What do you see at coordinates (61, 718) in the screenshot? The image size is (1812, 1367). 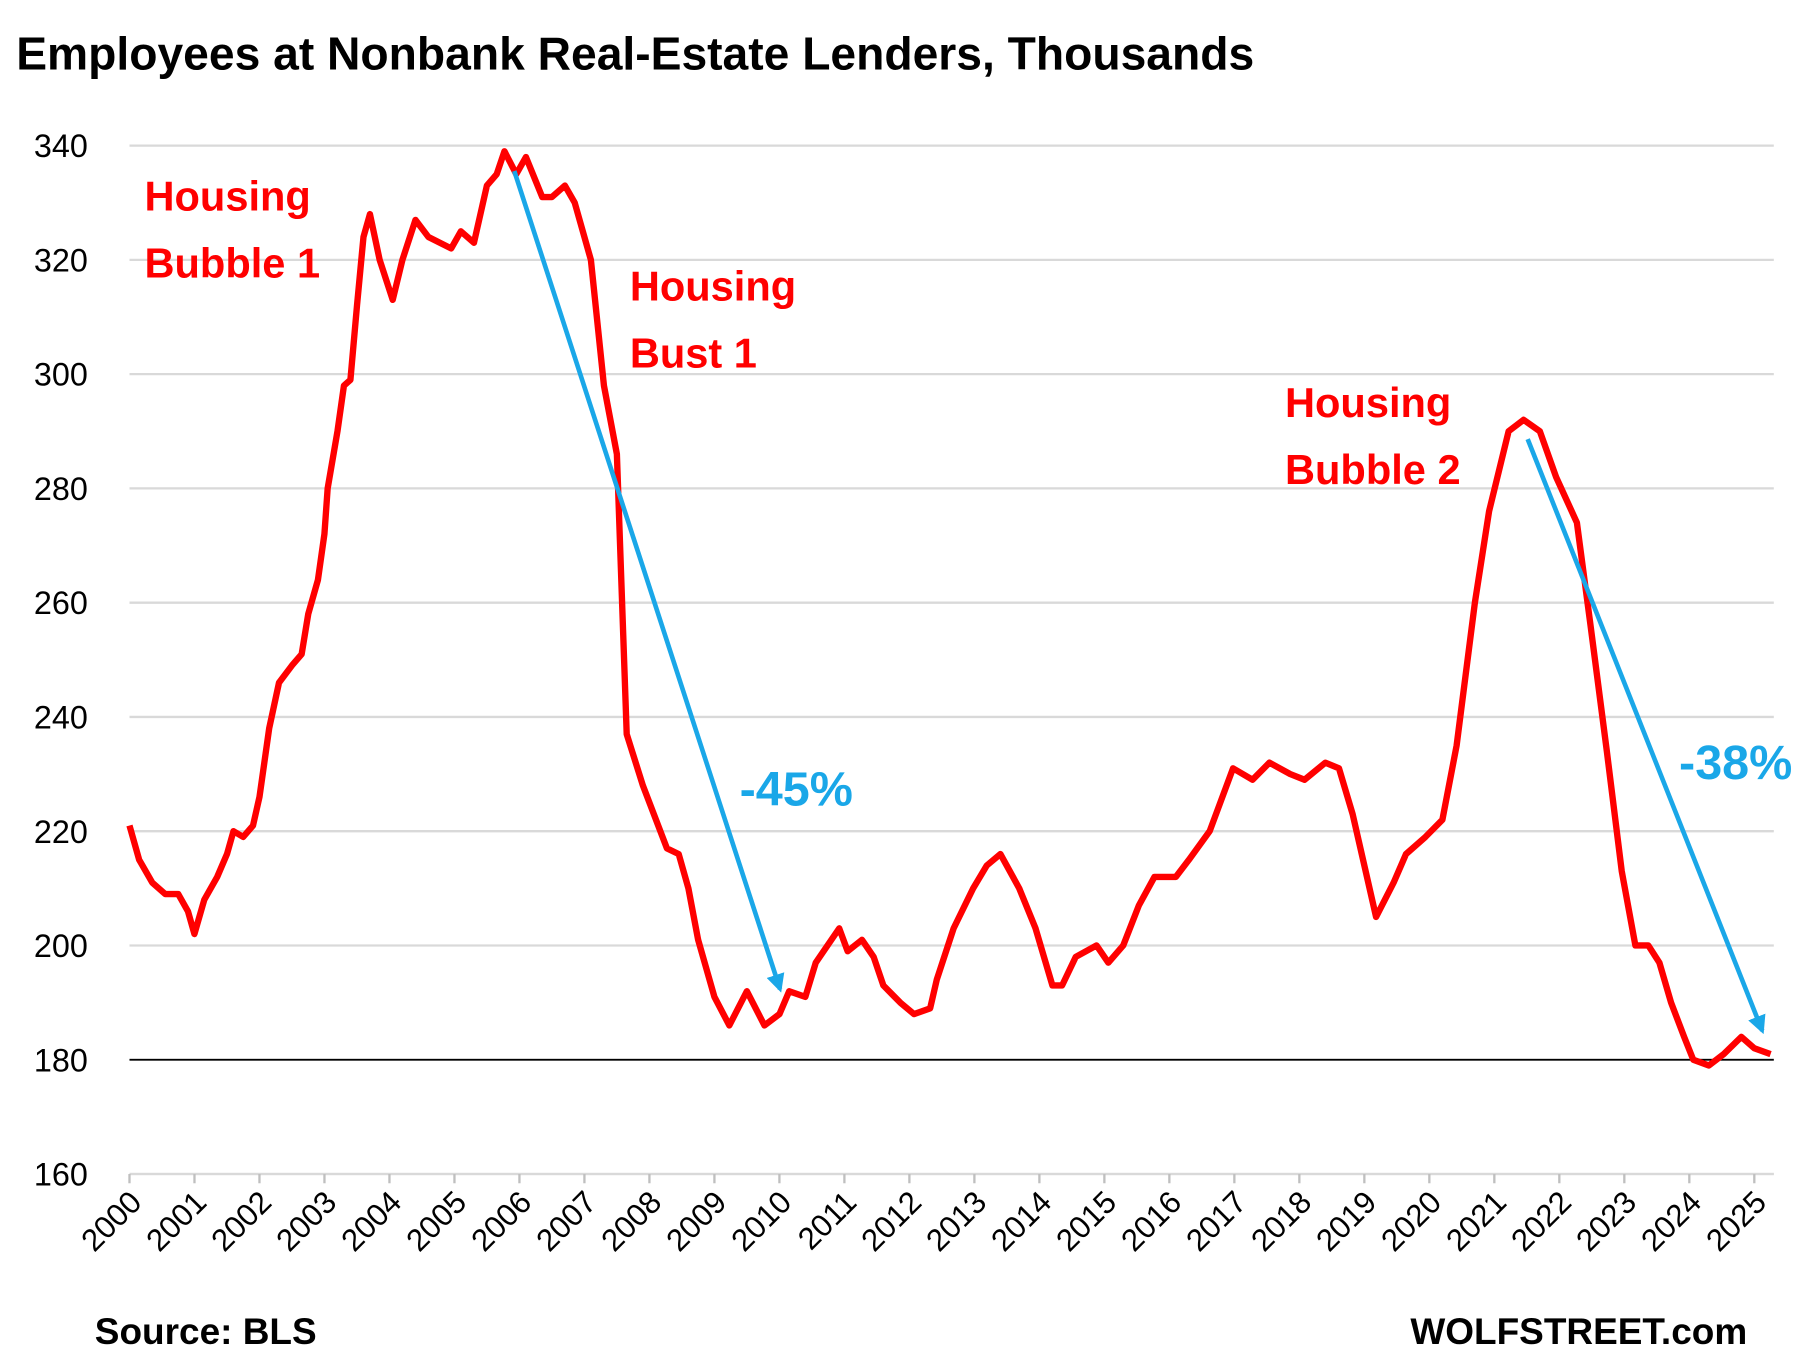 I see `y-tick-label: 240` at bounding box center [61, 718].